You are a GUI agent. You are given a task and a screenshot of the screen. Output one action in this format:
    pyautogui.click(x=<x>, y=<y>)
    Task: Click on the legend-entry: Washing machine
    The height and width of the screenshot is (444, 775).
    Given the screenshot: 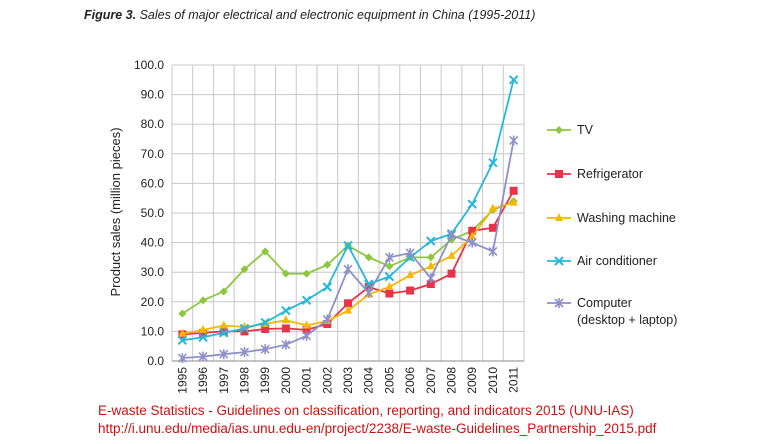 What is the action you would take?
    pyautogui.click(x=611, y=218)
    